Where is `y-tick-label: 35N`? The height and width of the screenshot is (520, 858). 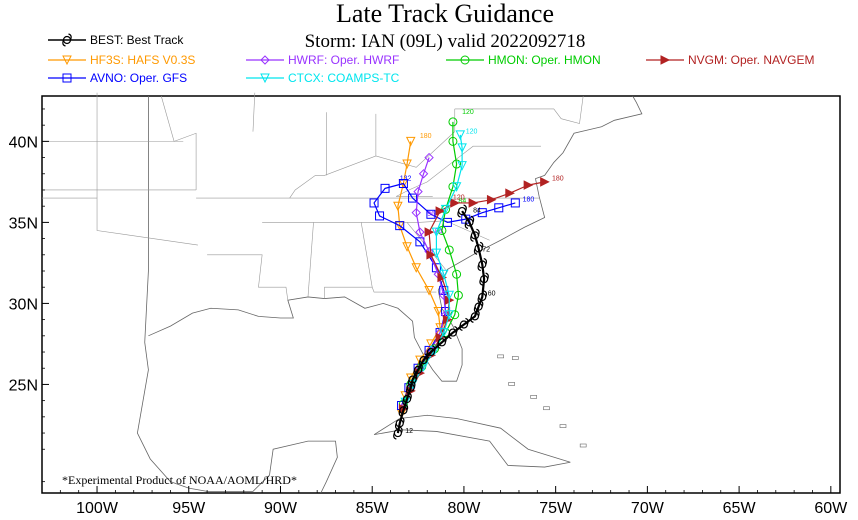 y-tick-label: 35N is located at coordinates (23, 223).